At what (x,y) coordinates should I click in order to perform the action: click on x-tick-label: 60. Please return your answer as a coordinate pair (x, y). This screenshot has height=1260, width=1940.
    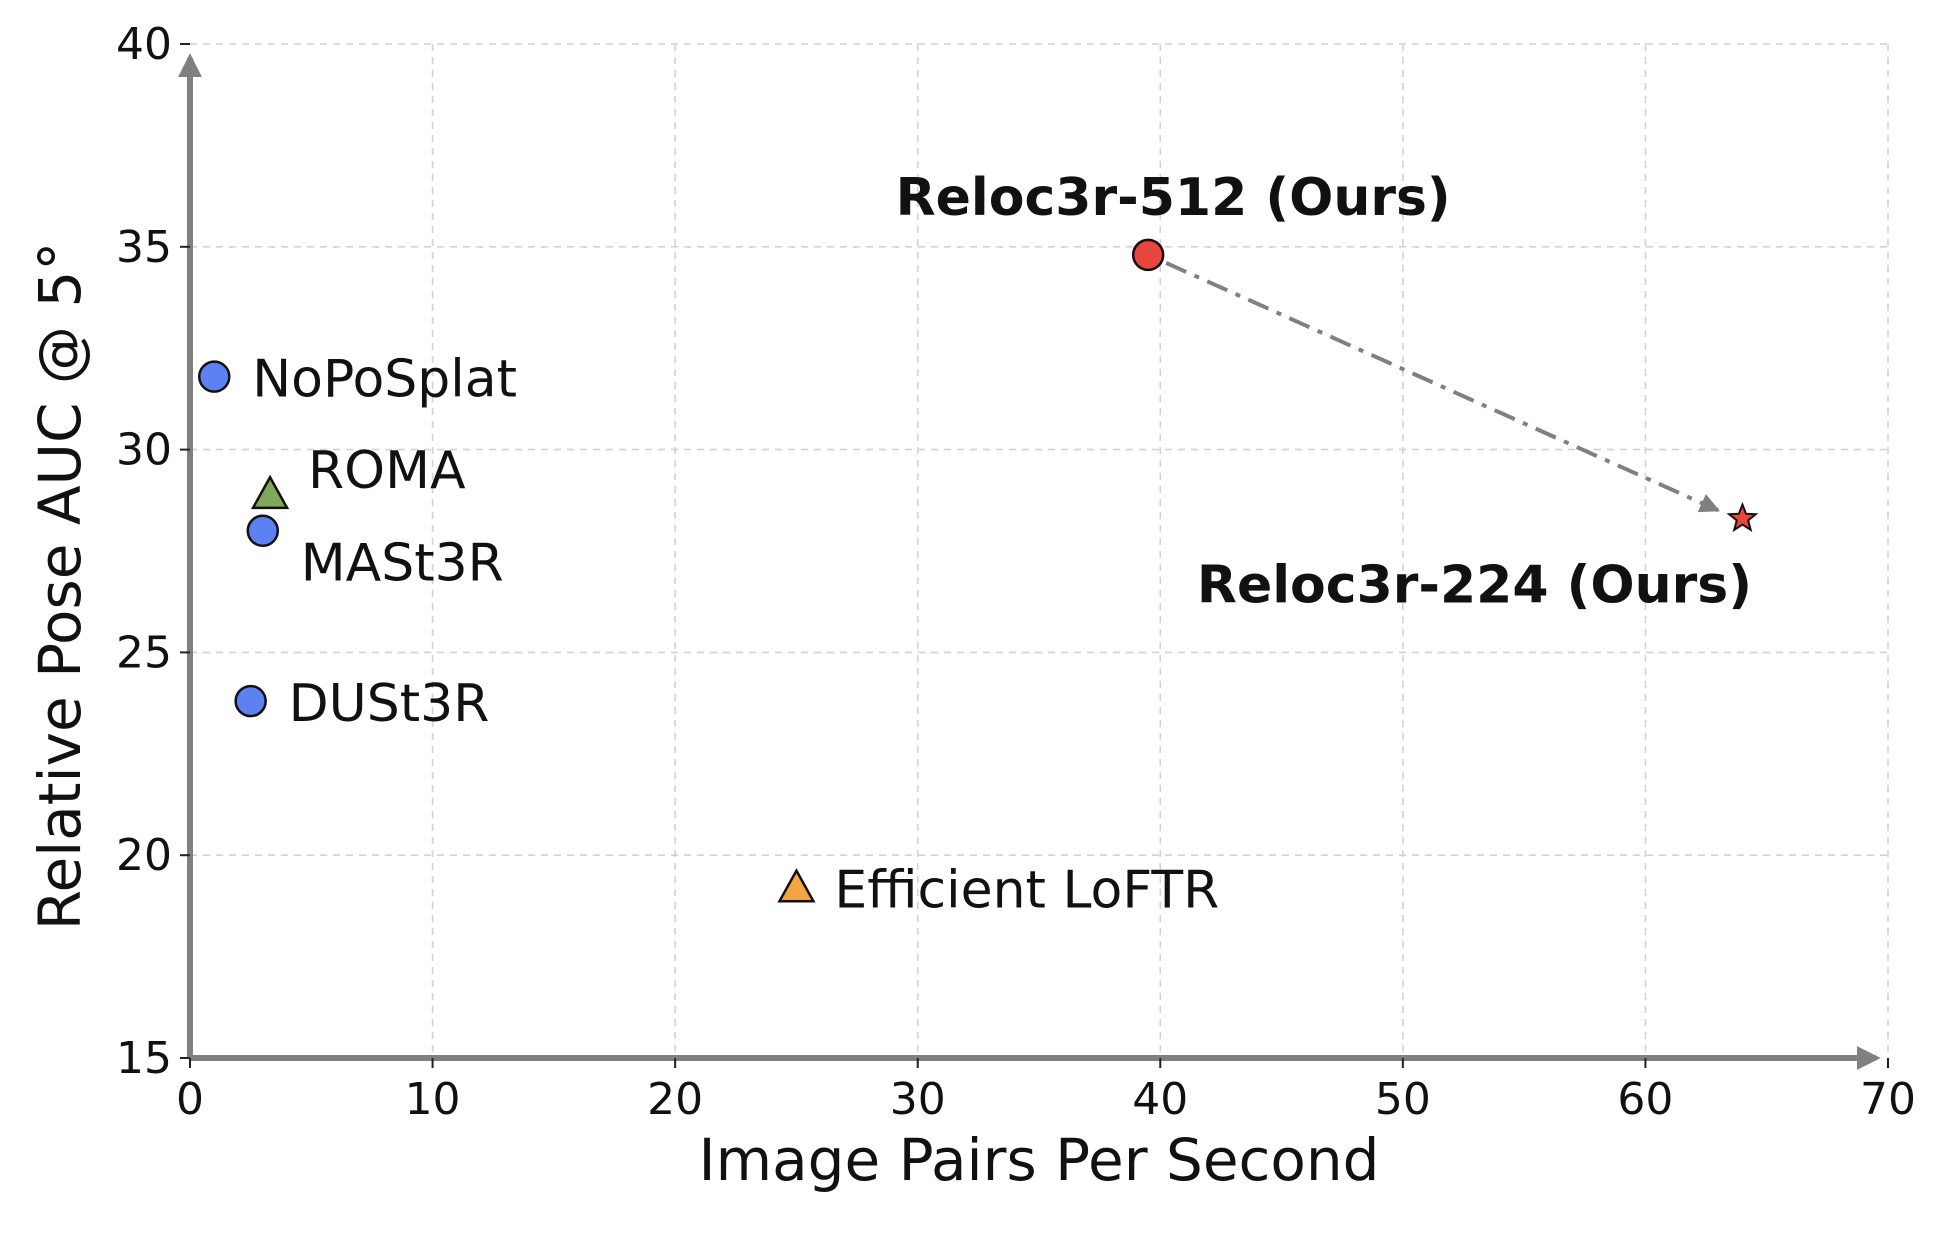
    Looking at the image, I should click on (1645, 1099).